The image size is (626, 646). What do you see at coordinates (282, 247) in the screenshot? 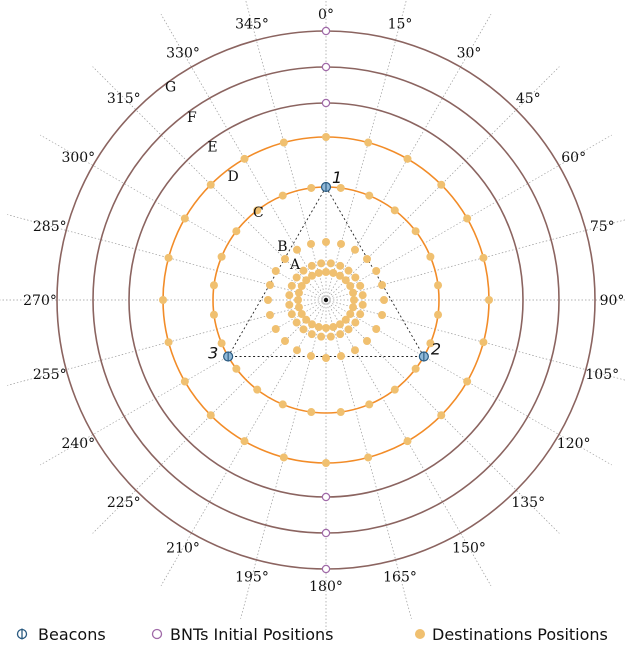
I see `ring-label: B` at bounding box center [282, 247].